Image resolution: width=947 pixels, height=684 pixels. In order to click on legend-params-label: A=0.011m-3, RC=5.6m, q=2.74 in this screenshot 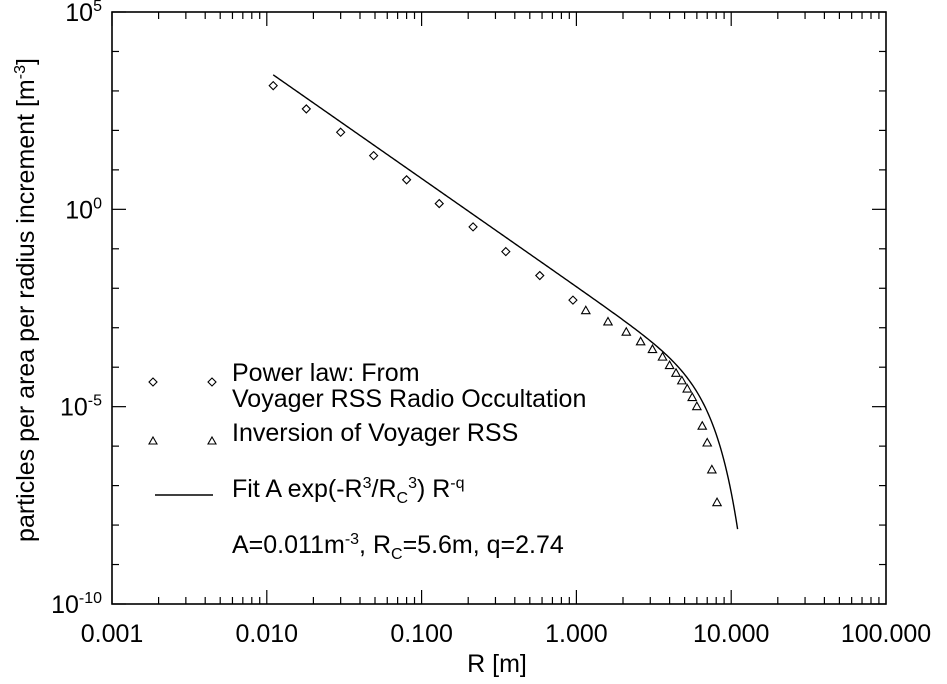, I will do `click(398, 547)`.